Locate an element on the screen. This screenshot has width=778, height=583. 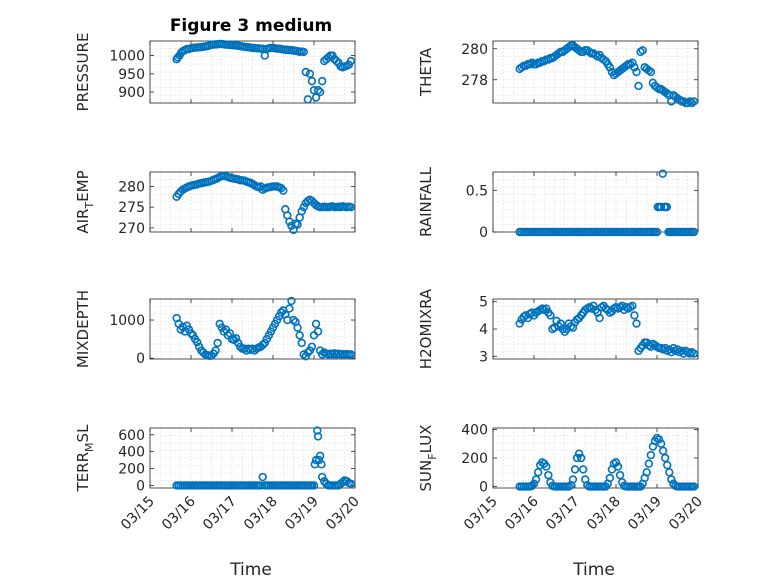
y-axis-label: MIXDEPTH is located at coordinates (83, 329).